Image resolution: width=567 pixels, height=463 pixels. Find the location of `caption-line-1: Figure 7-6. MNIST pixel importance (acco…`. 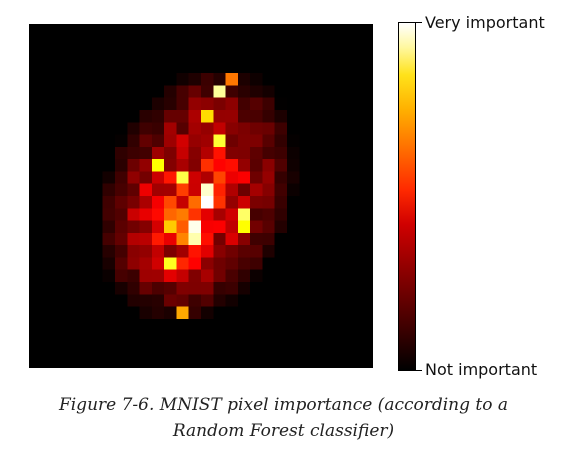

caption-line-1: Figure 7-6. MNIST pixel importance (acco… is located at coordinates (283, 405).